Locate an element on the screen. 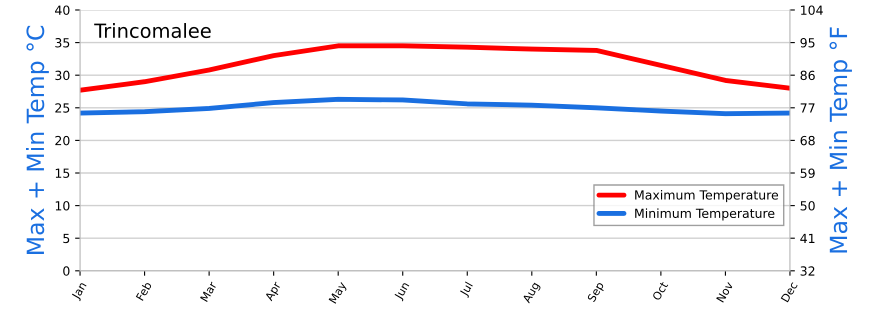 This screenshot has height=312, width=870. x-tick-label: Feb is located at coordinates (144, 291).